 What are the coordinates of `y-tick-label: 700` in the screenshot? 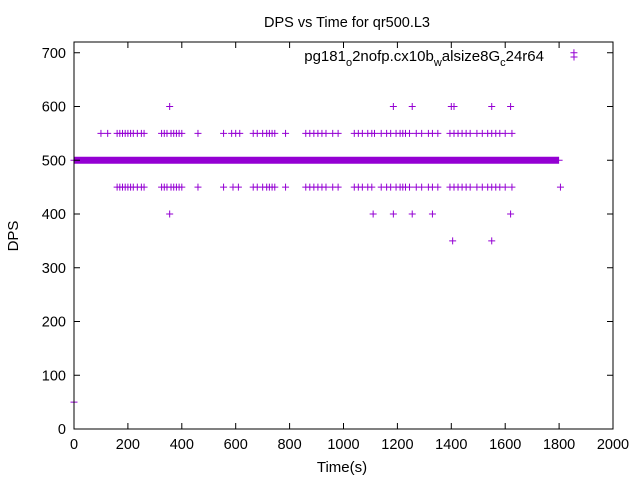 It's located at (54, 54).